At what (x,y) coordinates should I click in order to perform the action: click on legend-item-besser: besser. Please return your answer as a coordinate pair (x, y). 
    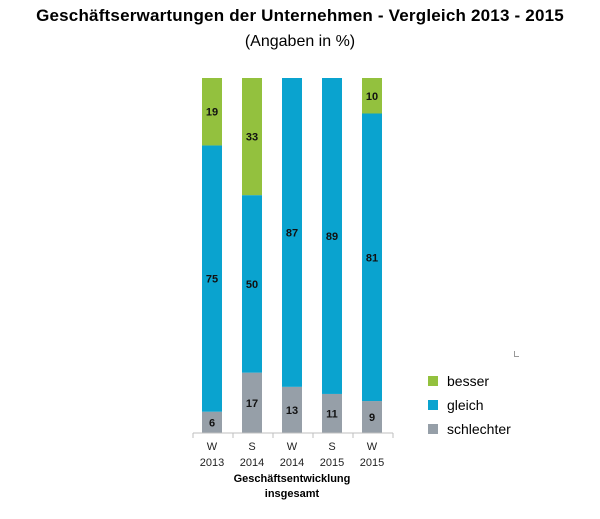
    Looking at the image, I should click on (469, 381).